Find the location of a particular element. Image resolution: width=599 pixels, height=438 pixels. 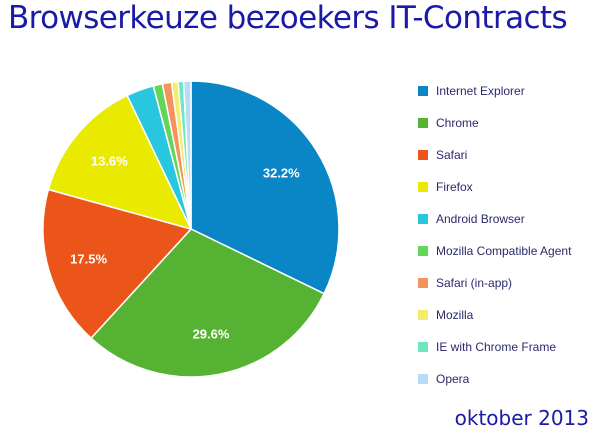

pie-slice-internet-explorer is located at coordinates (265, 187).